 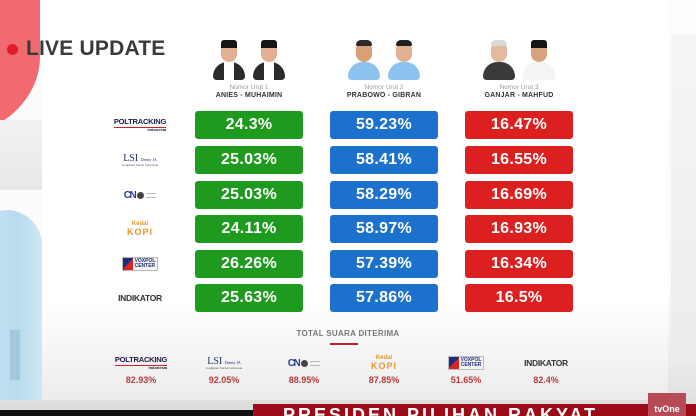 What do you see at coordinates (141, 370) in the screenshot?
I see `total-poltracking: POLTRACKING Indonesia 82.93%` at bounding box center [141, 370].